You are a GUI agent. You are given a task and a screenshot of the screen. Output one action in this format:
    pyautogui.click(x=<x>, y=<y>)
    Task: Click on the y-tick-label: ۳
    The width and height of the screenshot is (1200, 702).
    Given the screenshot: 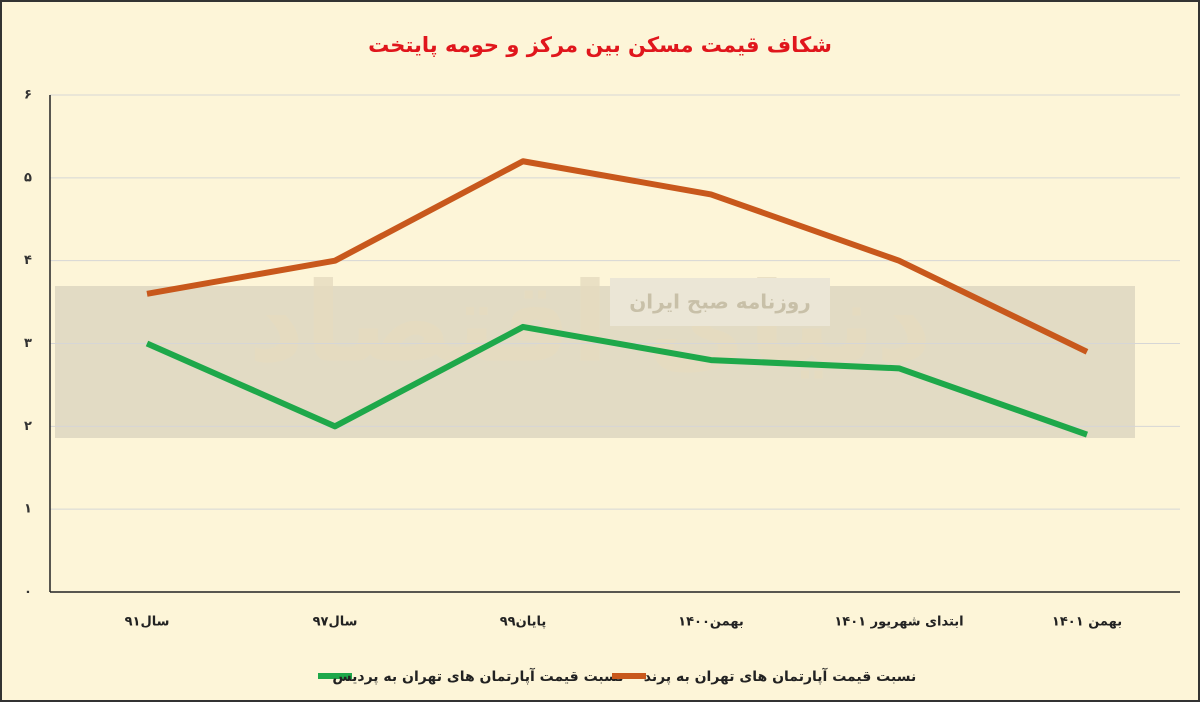 What is the action you would take?
    pyautogui.click(x=28, y=343)
    